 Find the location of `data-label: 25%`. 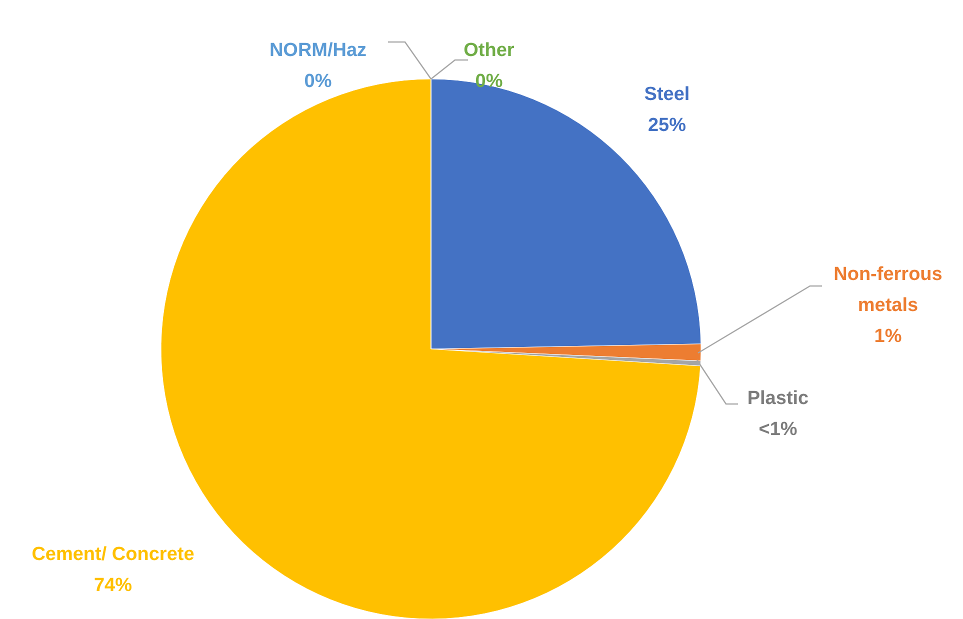

data-label: 25% is located at coordinates (667, 125).